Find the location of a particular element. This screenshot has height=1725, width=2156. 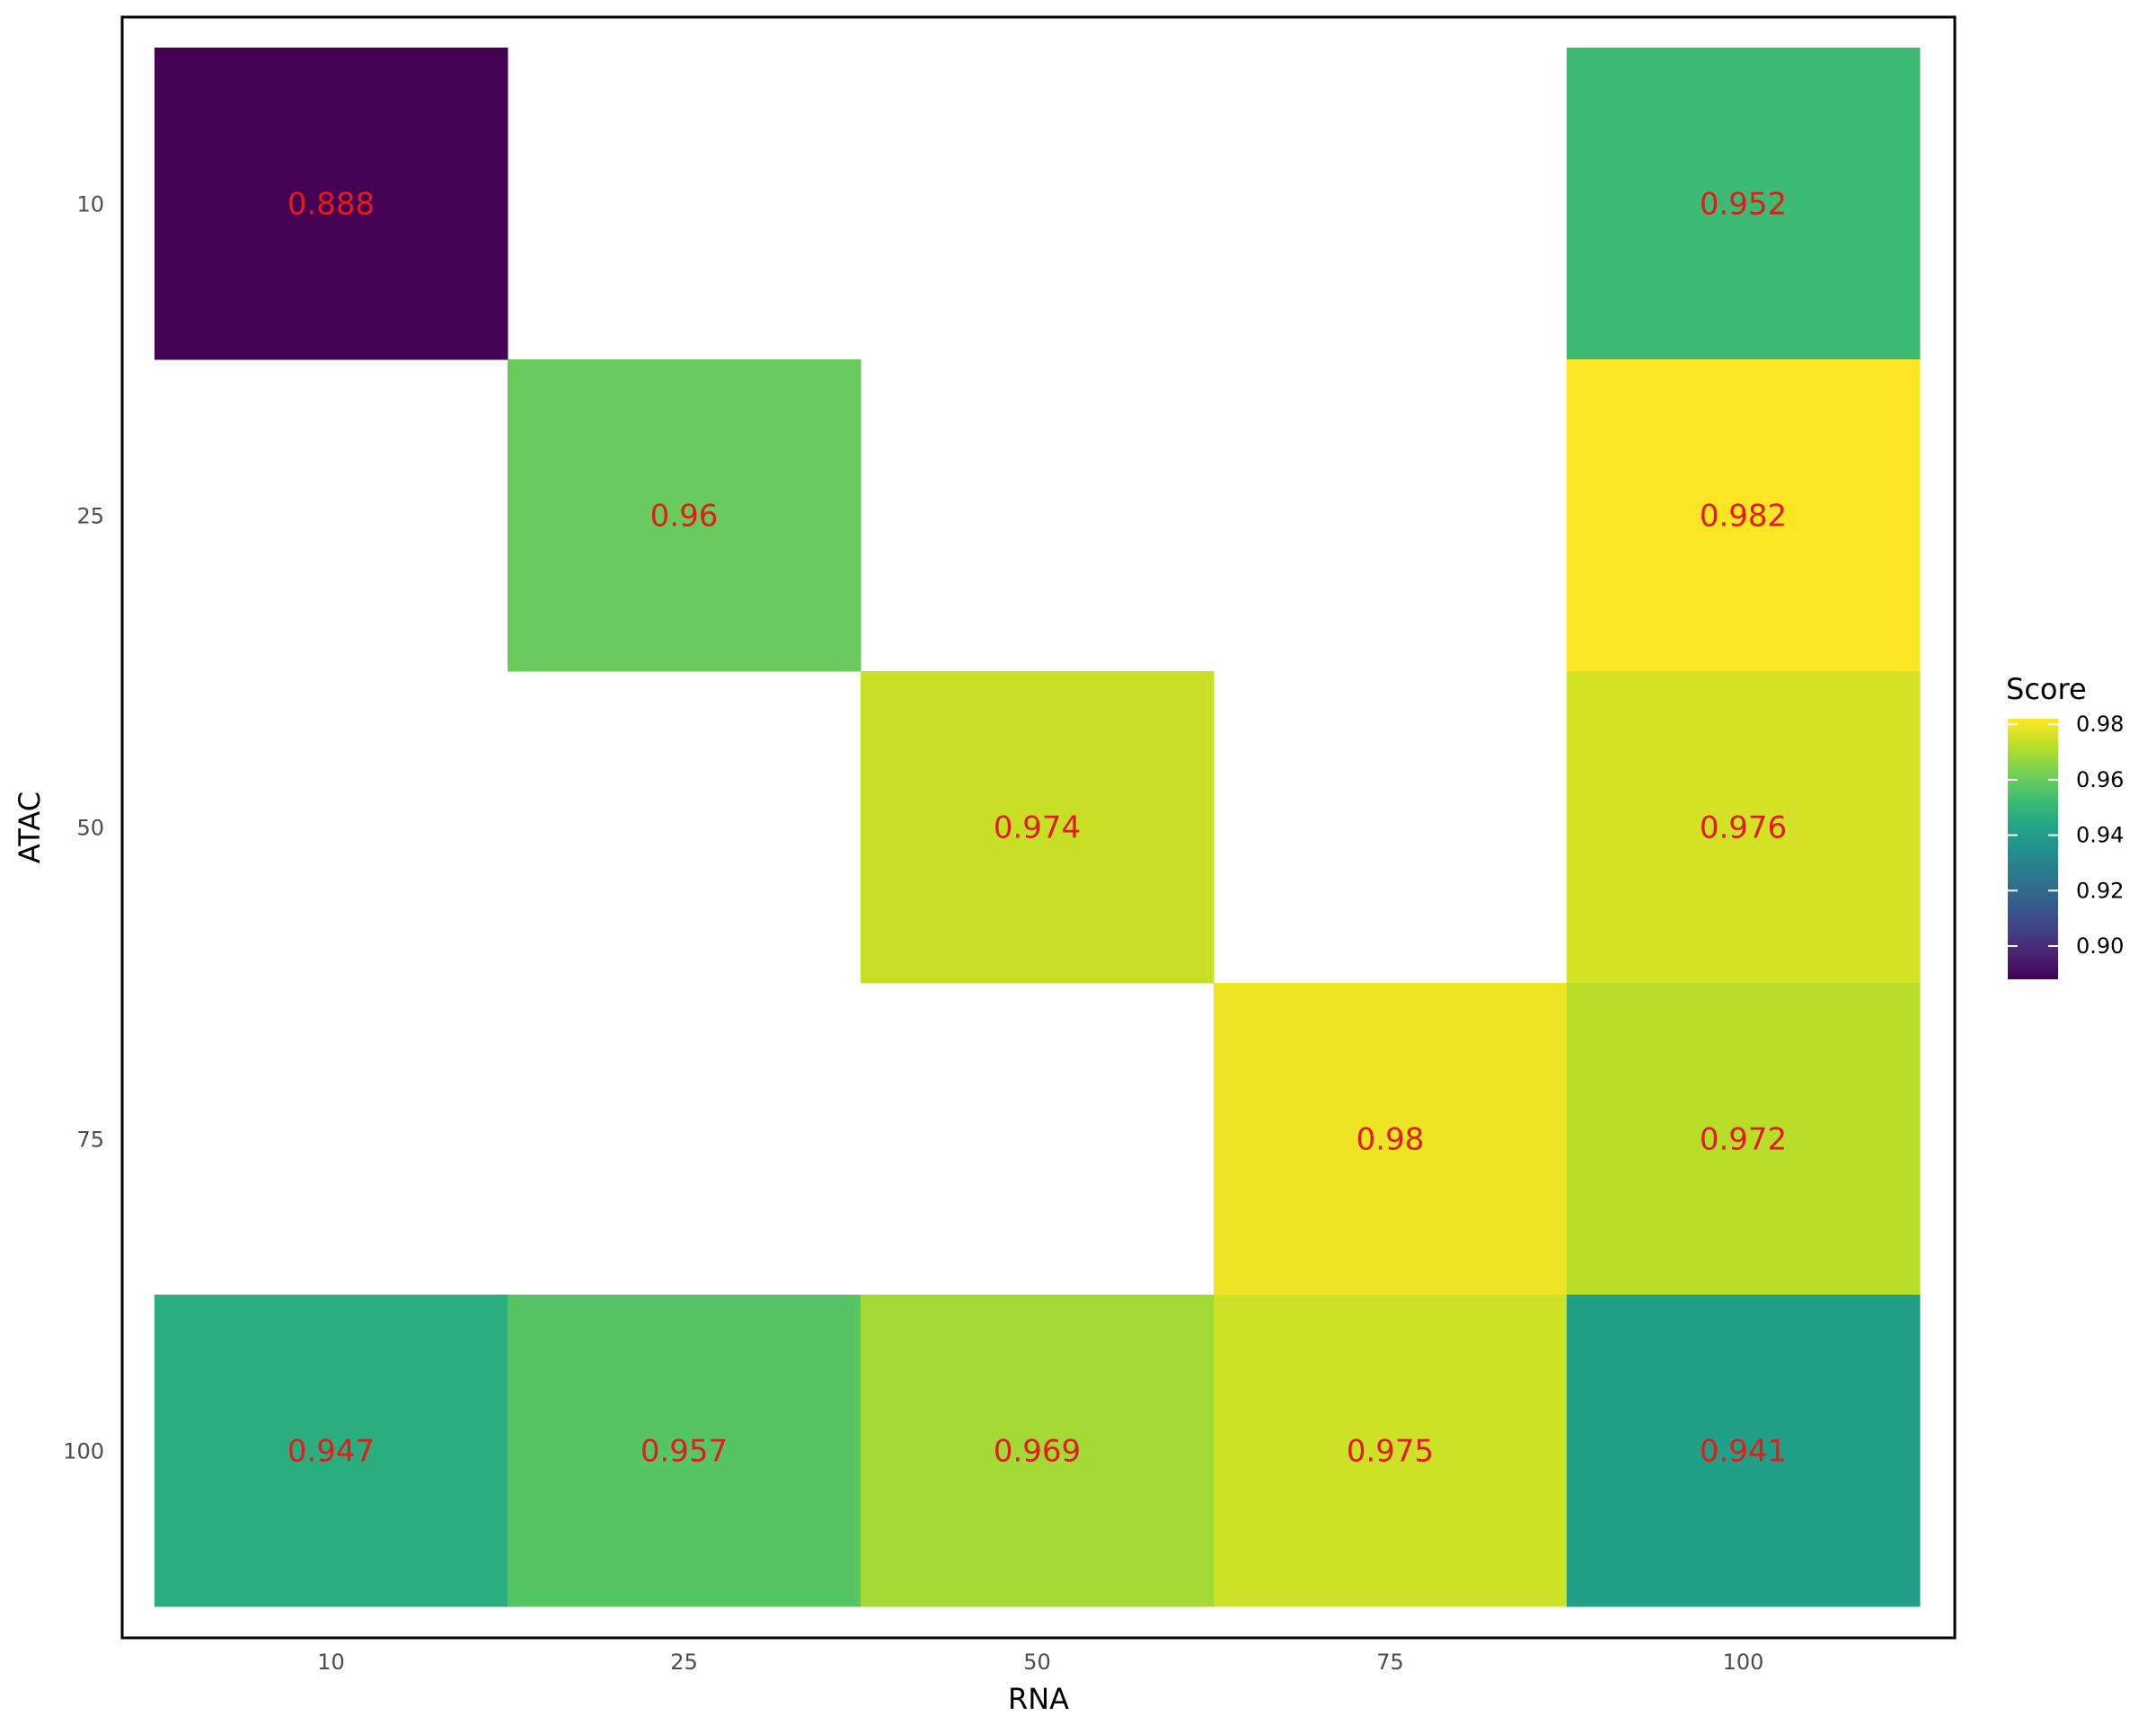

cell-value-label: 0.972 is located at coordinates (1743, 1140).